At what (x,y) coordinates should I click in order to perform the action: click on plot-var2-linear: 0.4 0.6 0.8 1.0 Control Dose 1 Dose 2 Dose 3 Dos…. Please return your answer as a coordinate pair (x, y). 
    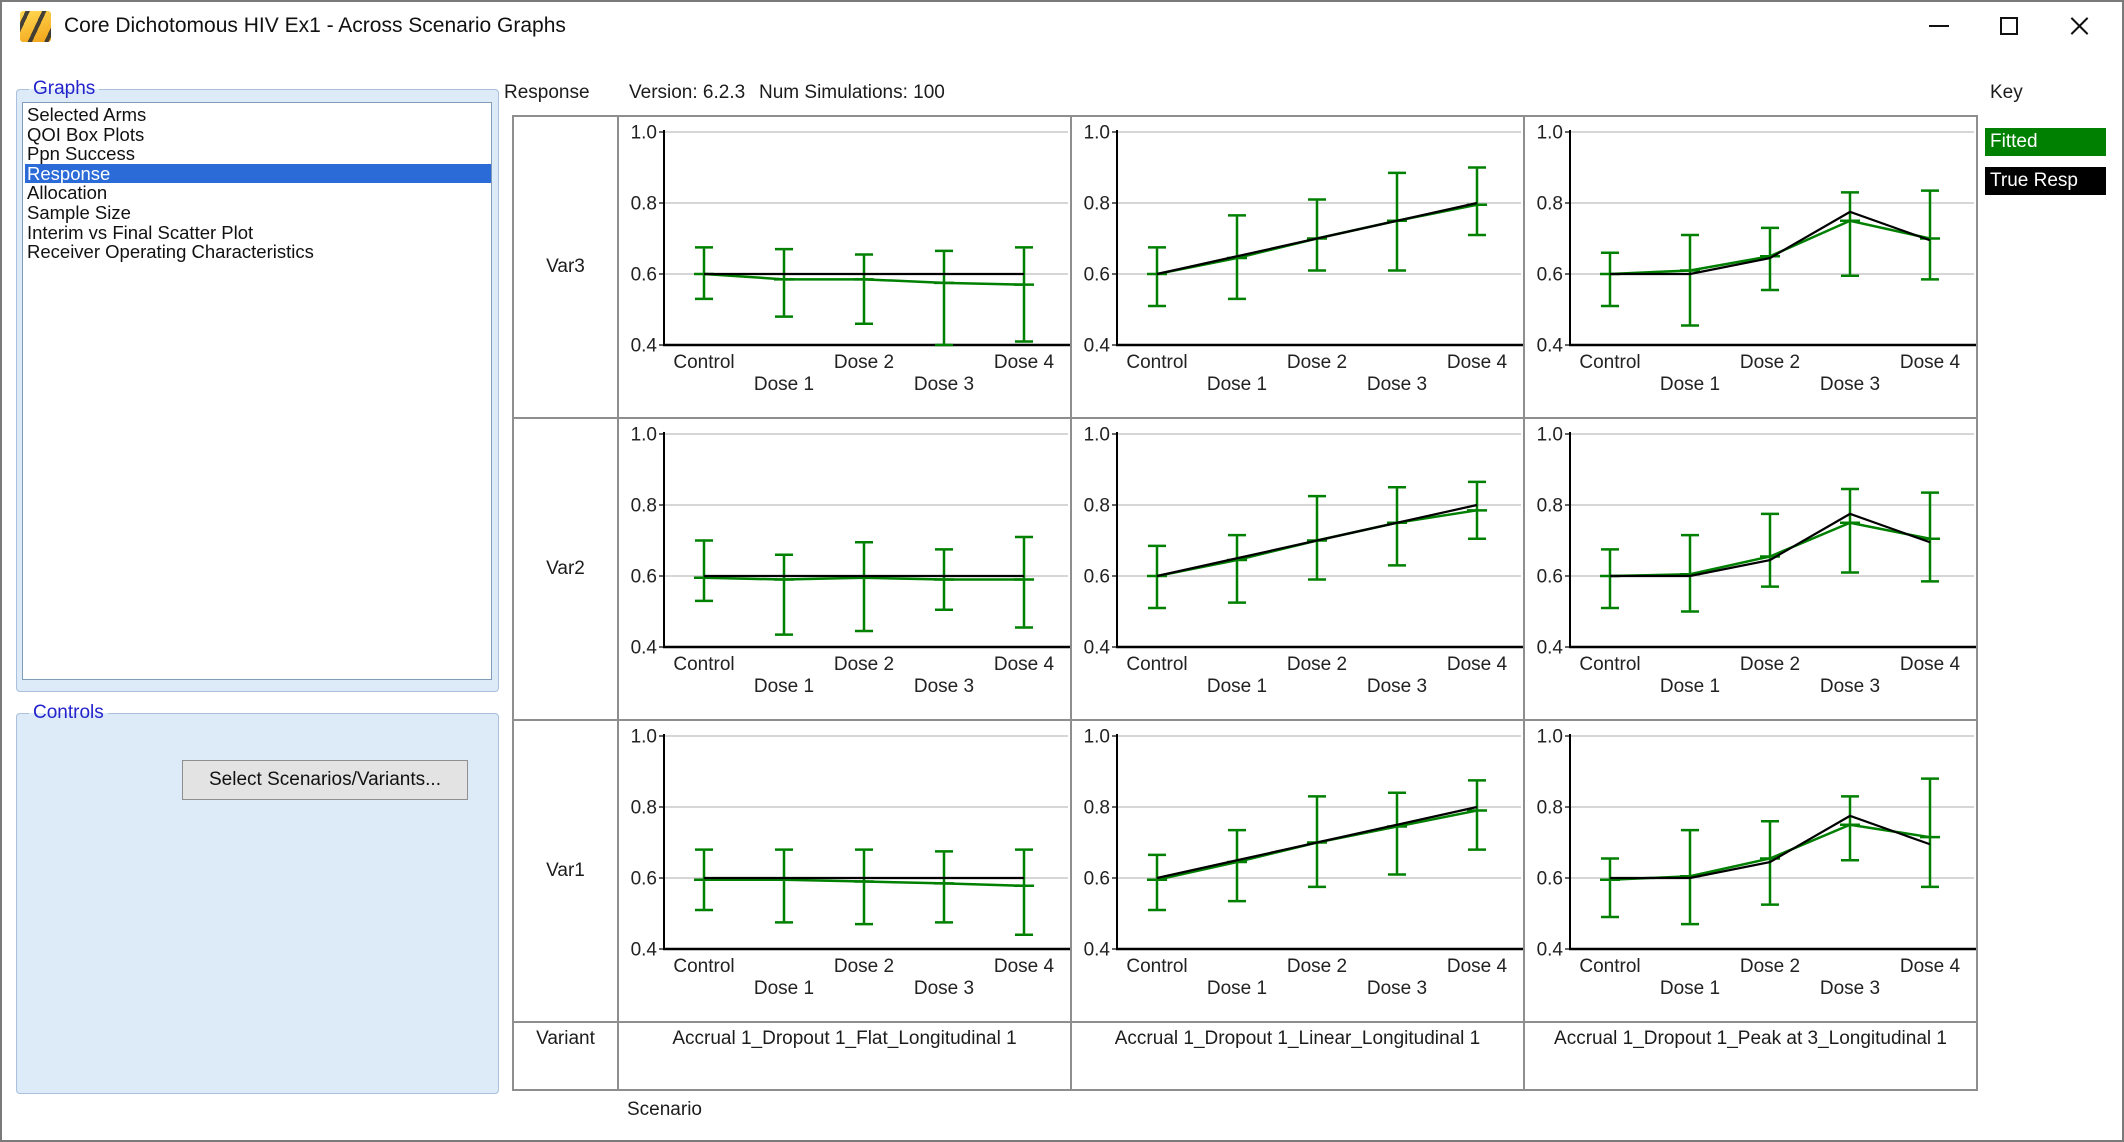
    Looking at the image, I should click on (1303, 561).